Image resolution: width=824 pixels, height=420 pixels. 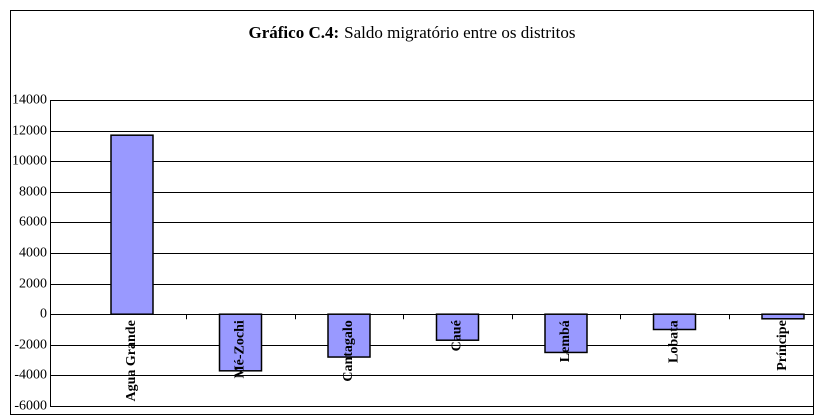 I want to click on title-text: Saldo migratório entre os distritos, so click(x=459, y=32).